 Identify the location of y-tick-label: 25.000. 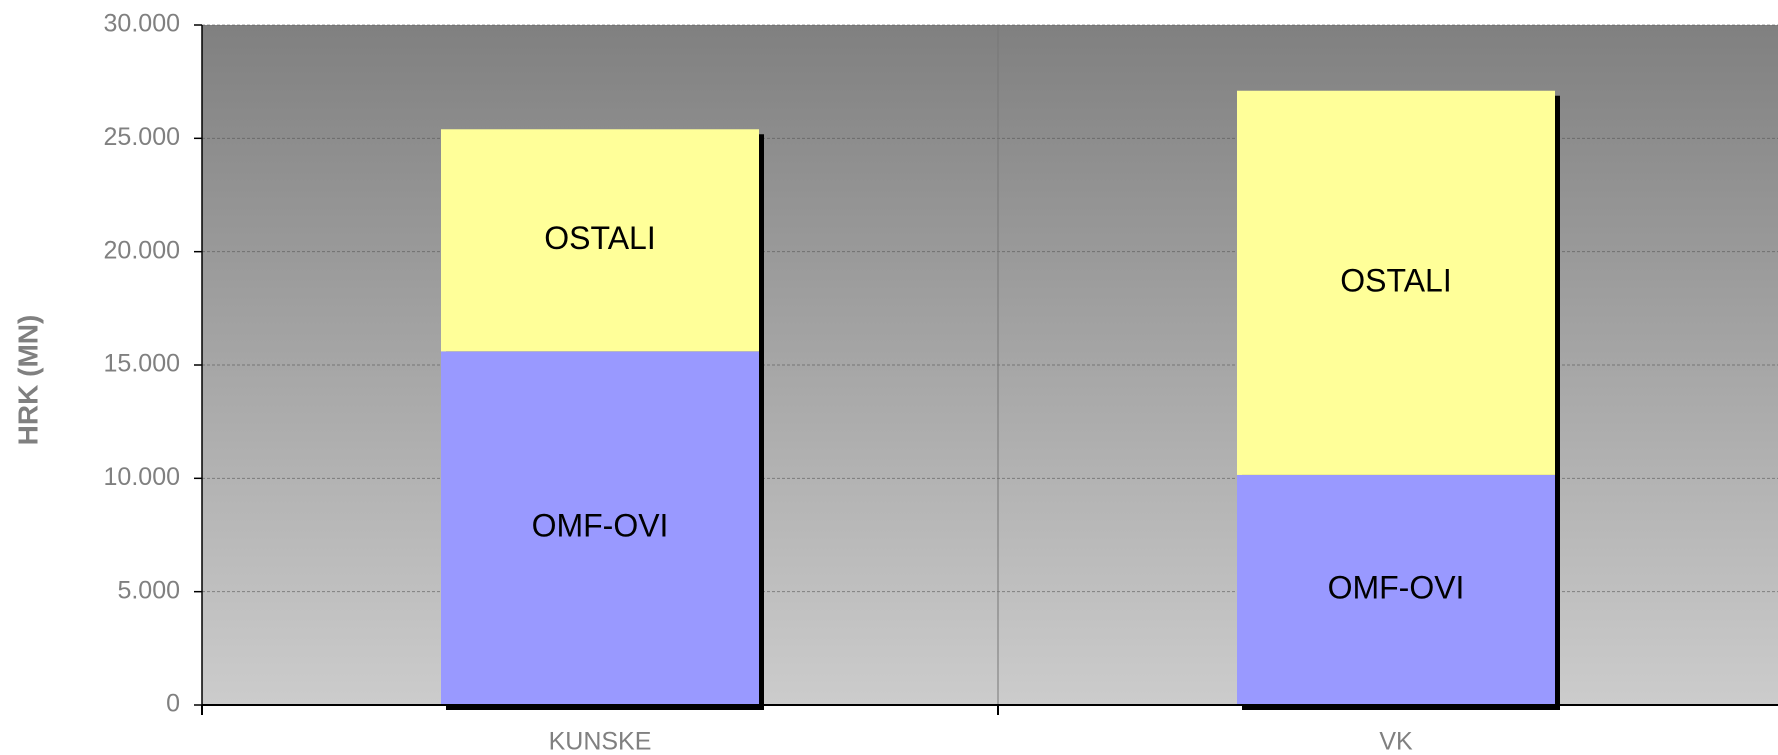
(142, 137).